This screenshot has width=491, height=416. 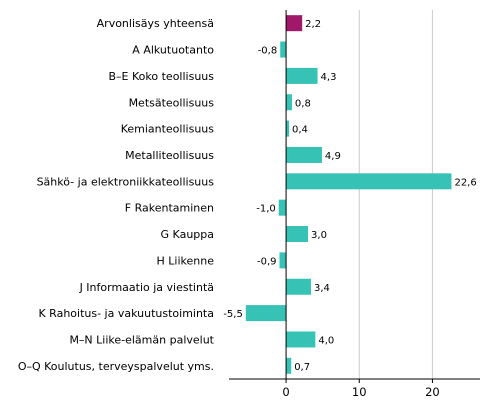 I want to click on value-label-10: -0,9, so click(x=267, y=261).